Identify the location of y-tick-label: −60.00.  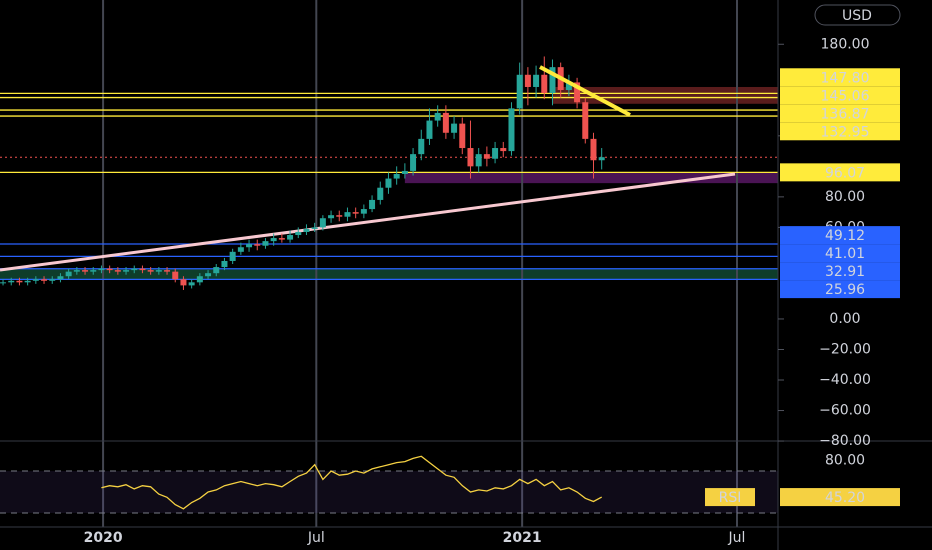
(845, 411).